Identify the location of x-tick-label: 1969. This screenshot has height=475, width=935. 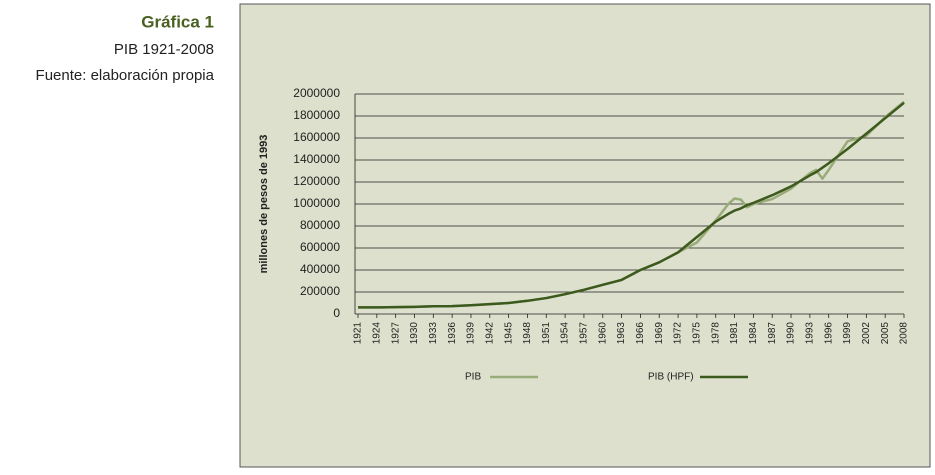
(659, 333).